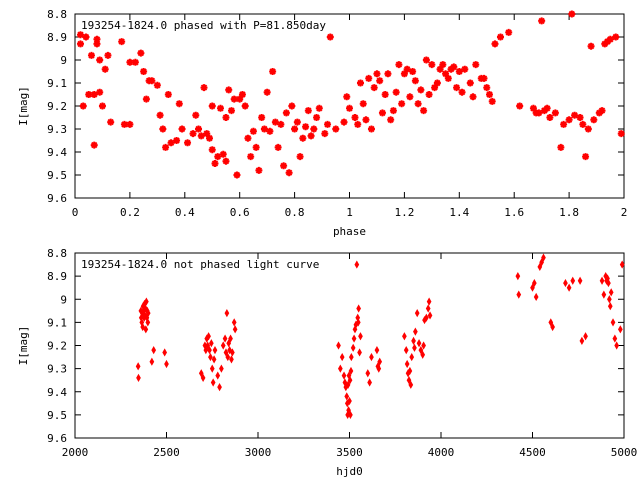 This screenshot has width=640, height=480. Describe the element at coordinates (624, 452) in the screenshot. I see `x-tick-label: 5000` at that location.